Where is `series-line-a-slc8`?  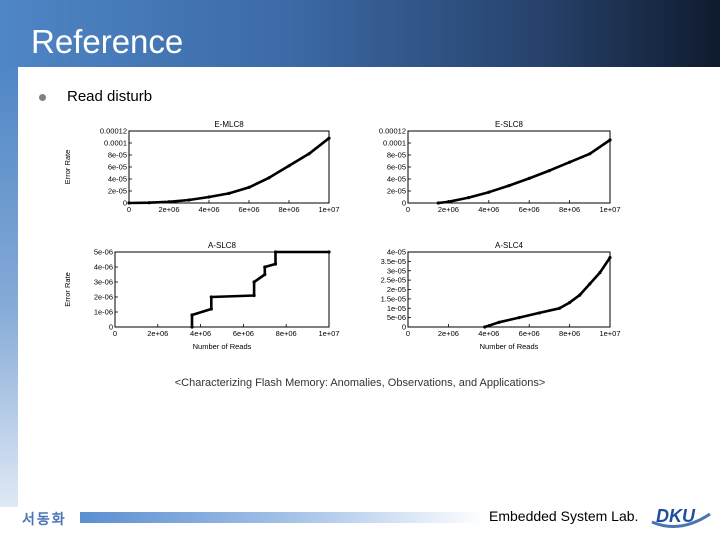
series-line-a-slc8 is located at coordinates (259, 288).